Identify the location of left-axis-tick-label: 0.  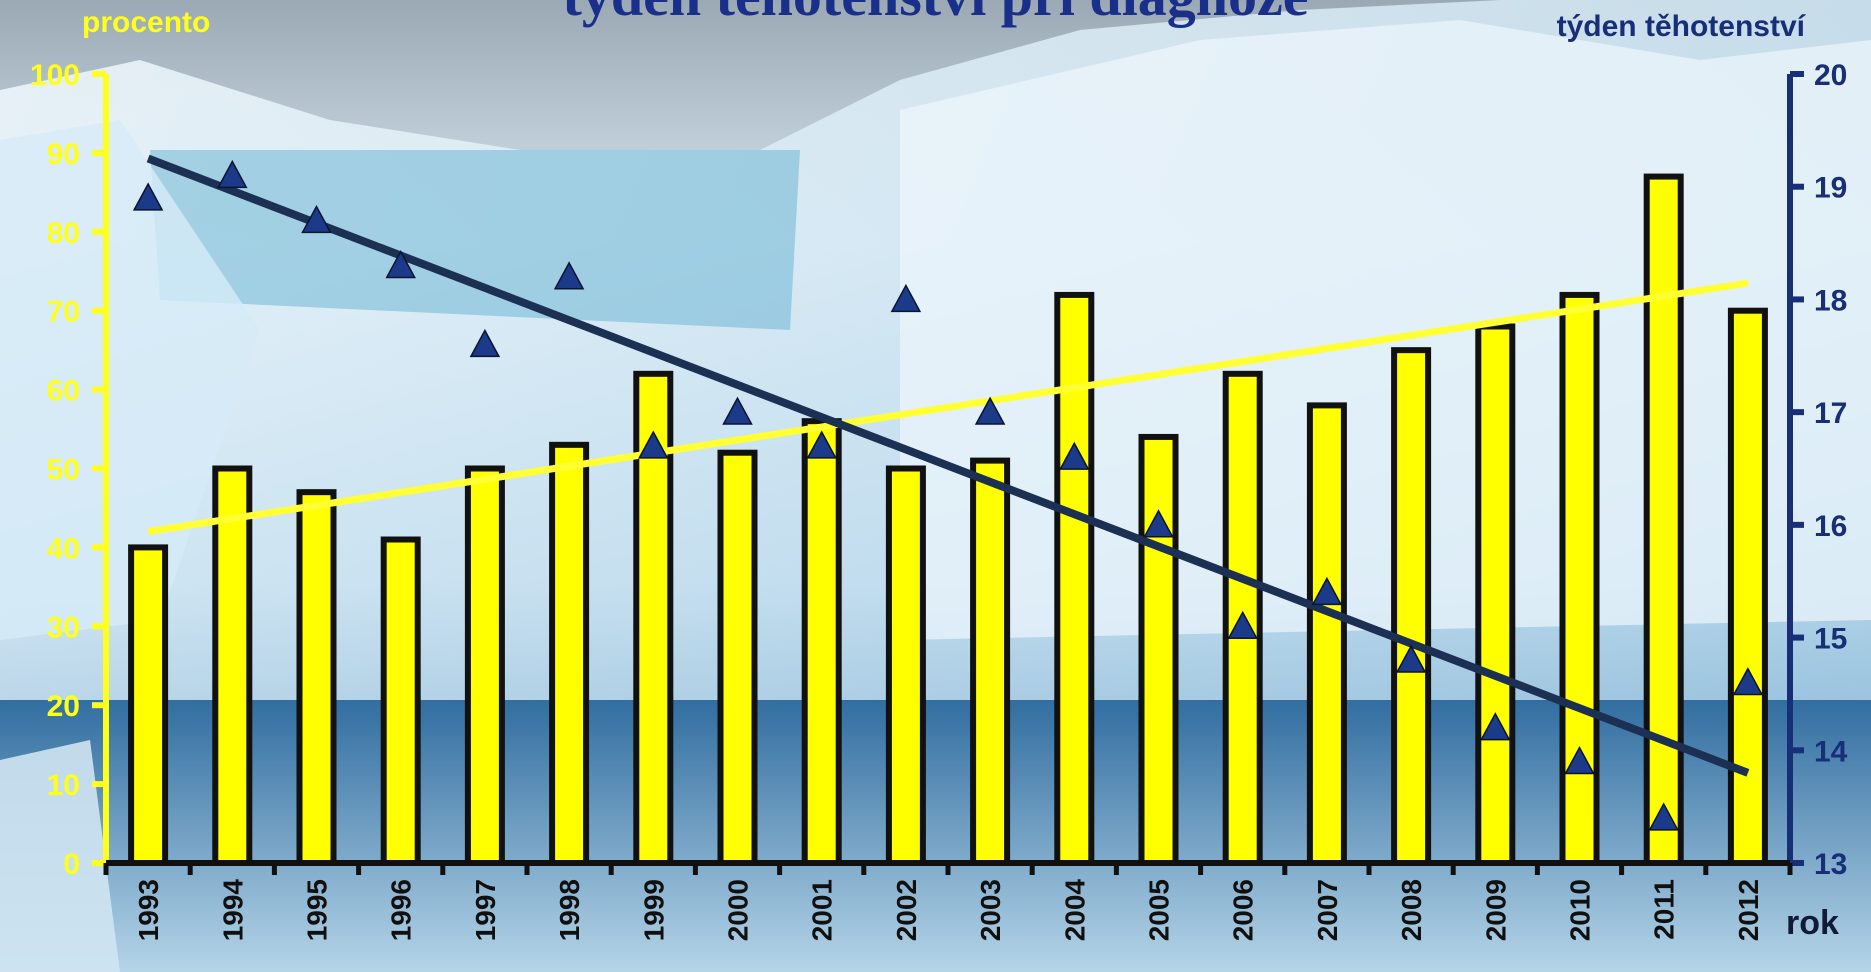
(71, 864).